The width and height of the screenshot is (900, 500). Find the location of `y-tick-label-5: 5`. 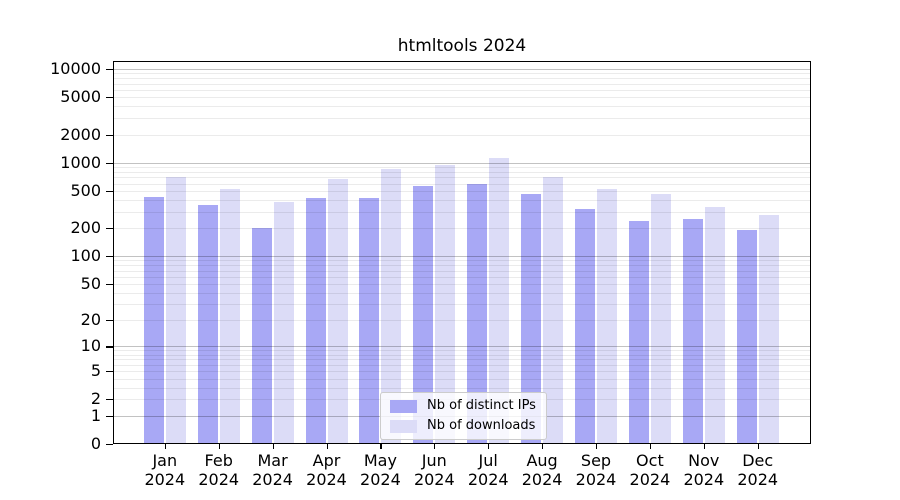

y-tick-label-5: 5 is located at coordinates (95, 371).